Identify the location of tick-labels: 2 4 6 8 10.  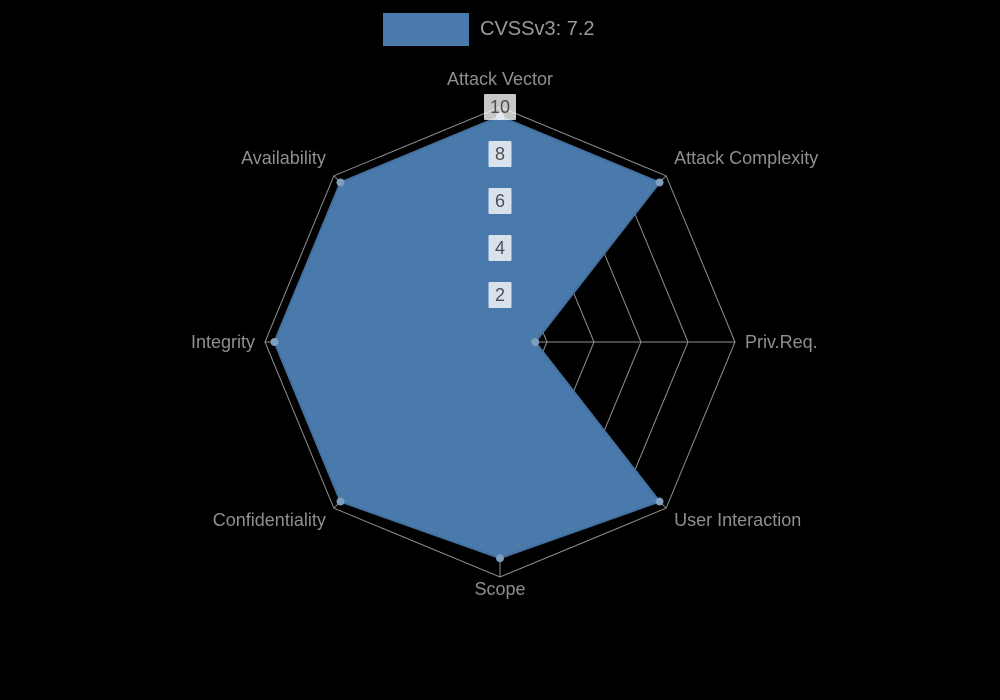
(500, 201).